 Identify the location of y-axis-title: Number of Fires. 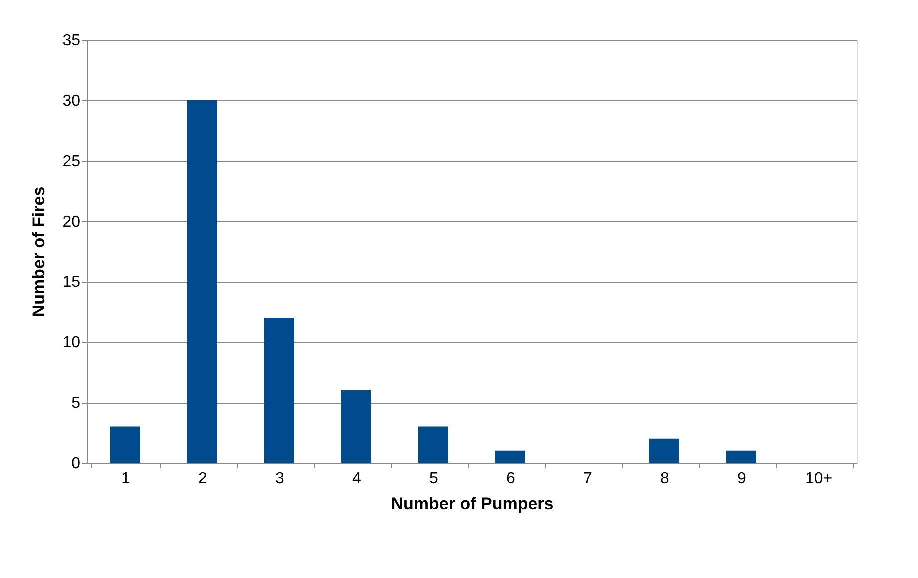
(39, 252).